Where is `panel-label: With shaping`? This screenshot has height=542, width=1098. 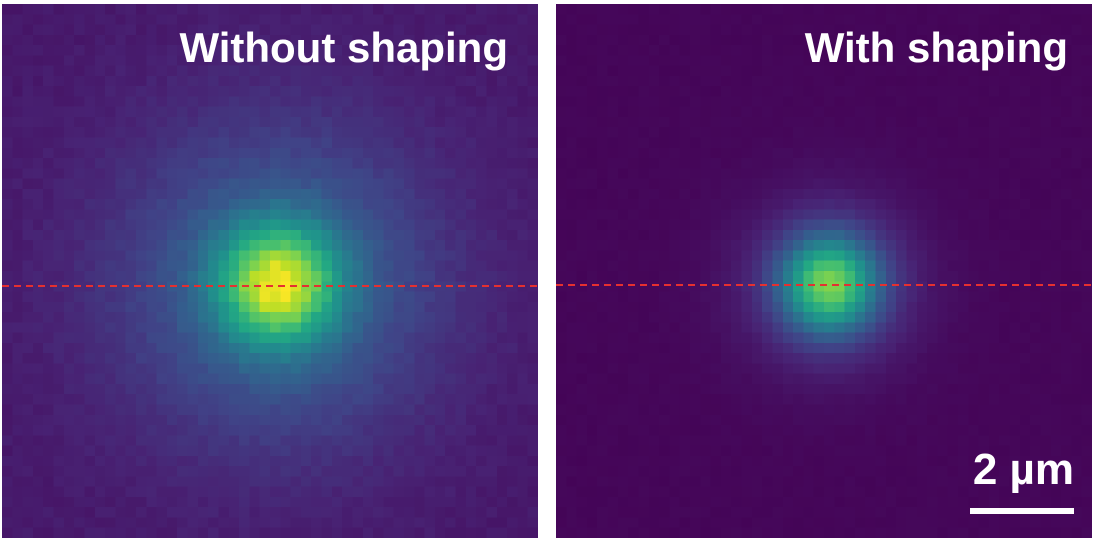 panel-label: With shaping is located at coordinates (936, 47).